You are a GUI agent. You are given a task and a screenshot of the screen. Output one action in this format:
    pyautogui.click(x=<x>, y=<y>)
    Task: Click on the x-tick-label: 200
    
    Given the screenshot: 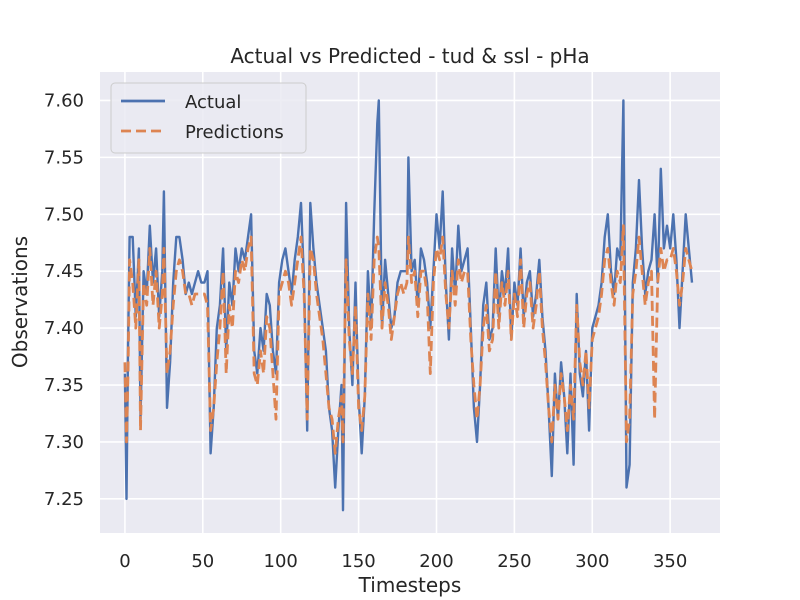 What is the action you would take?
    pyautogui.click(x=436, y=561)
    